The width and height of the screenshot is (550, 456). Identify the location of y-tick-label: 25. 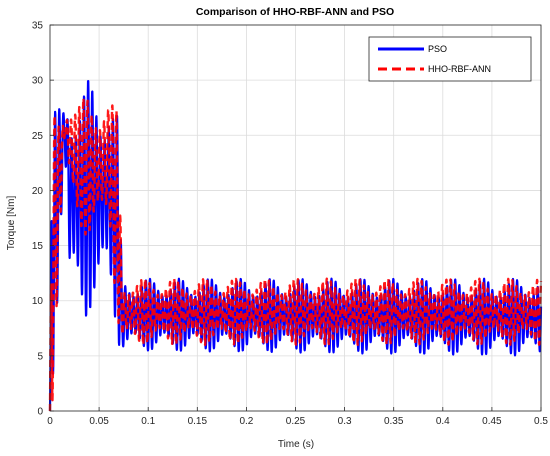
(38, 136).